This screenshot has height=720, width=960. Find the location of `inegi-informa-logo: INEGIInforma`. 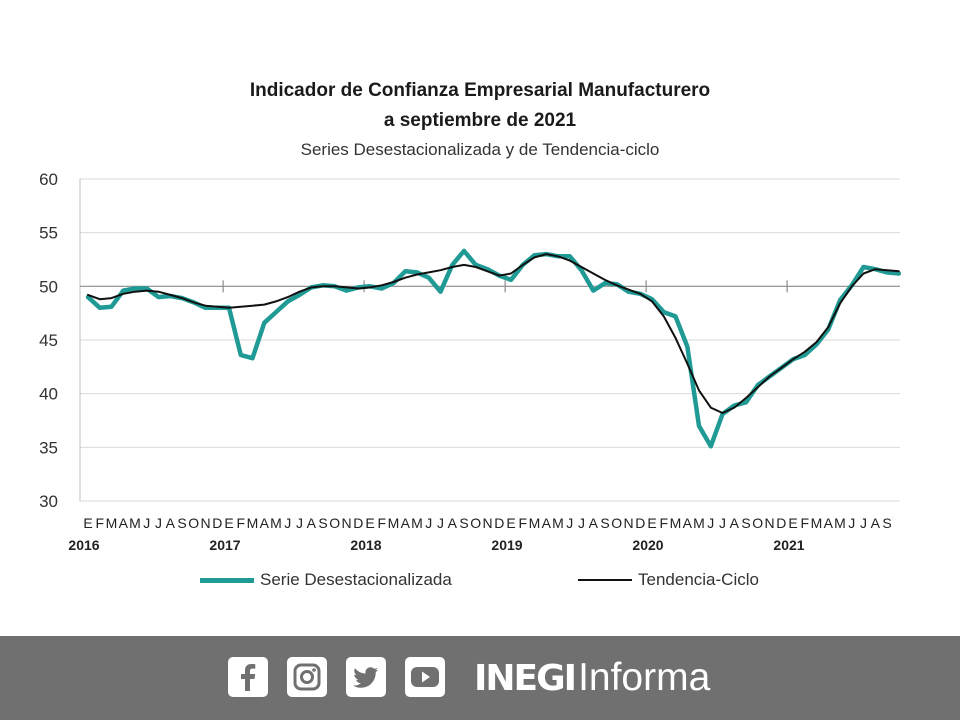

inegi-informa-logo: INEGIInforma is located at coordinates (592, 682).